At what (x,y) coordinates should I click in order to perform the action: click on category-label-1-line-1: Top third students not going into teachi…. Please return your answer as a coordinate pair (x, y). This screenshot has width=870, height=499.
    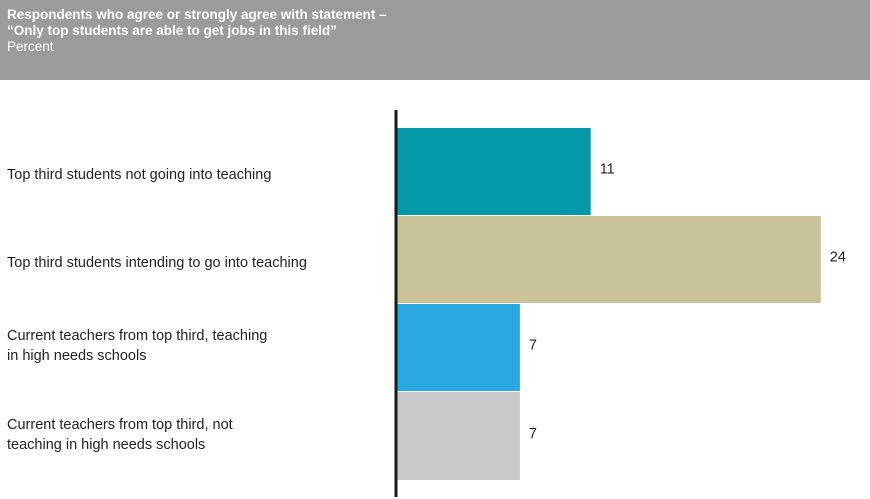
    Looking at the image, I should click on (139, 175).